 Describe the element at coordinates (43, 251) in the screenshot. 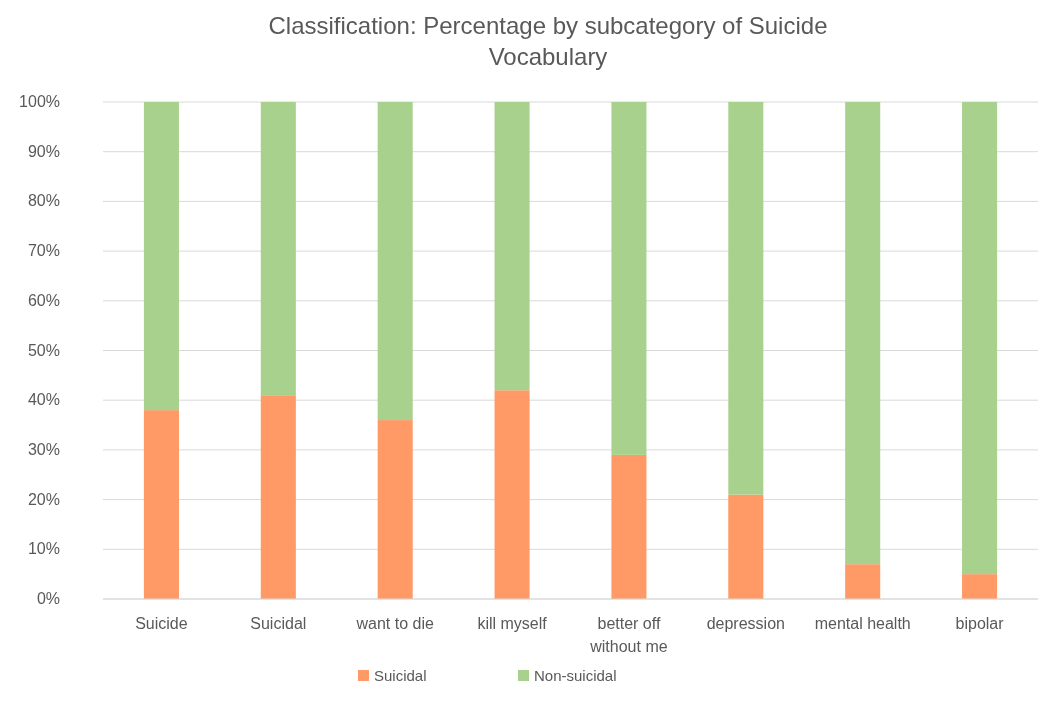

I see `y-tick-label: 70%` at that location.